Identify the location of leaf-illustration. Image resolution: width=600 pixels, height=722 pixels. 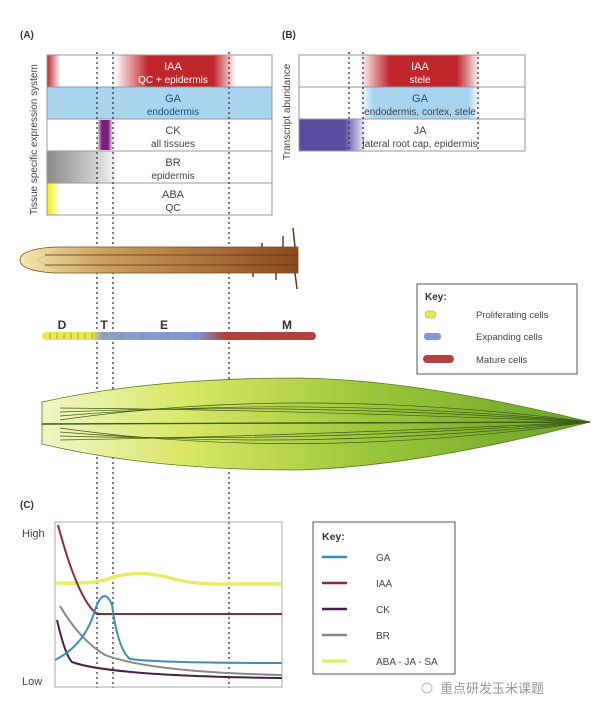
(316, 424).